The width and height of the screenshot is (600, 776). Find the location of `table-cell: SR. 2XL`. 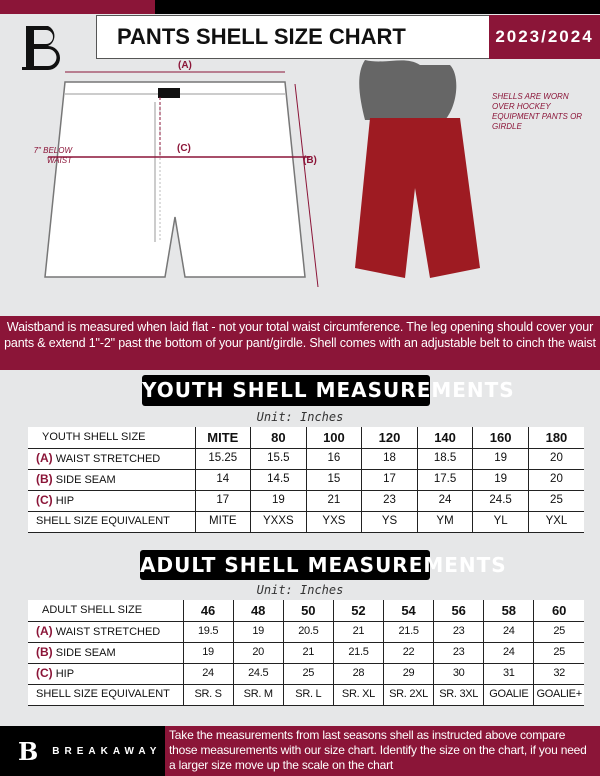

table-cell: SR. 2XL is located at coordinates (408, 695).